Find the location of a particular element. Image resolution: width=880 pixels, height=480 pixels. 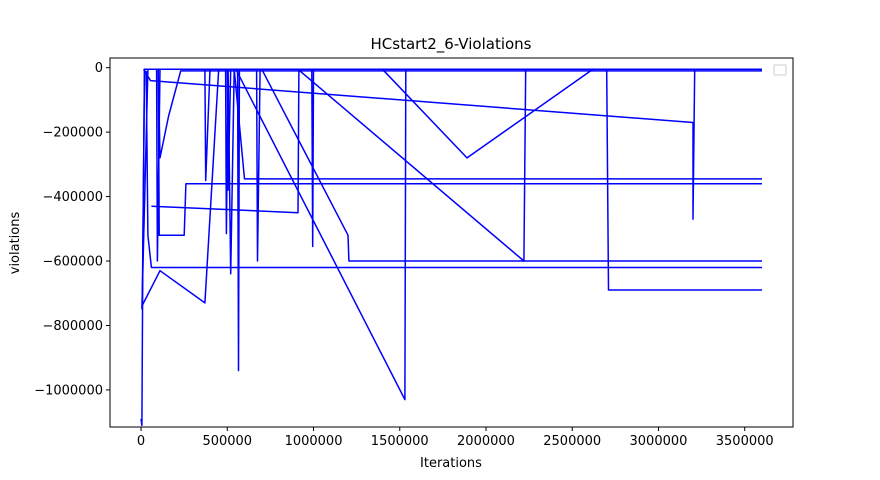

y-tick-label: −600000 is located at coordinates (72, 262).